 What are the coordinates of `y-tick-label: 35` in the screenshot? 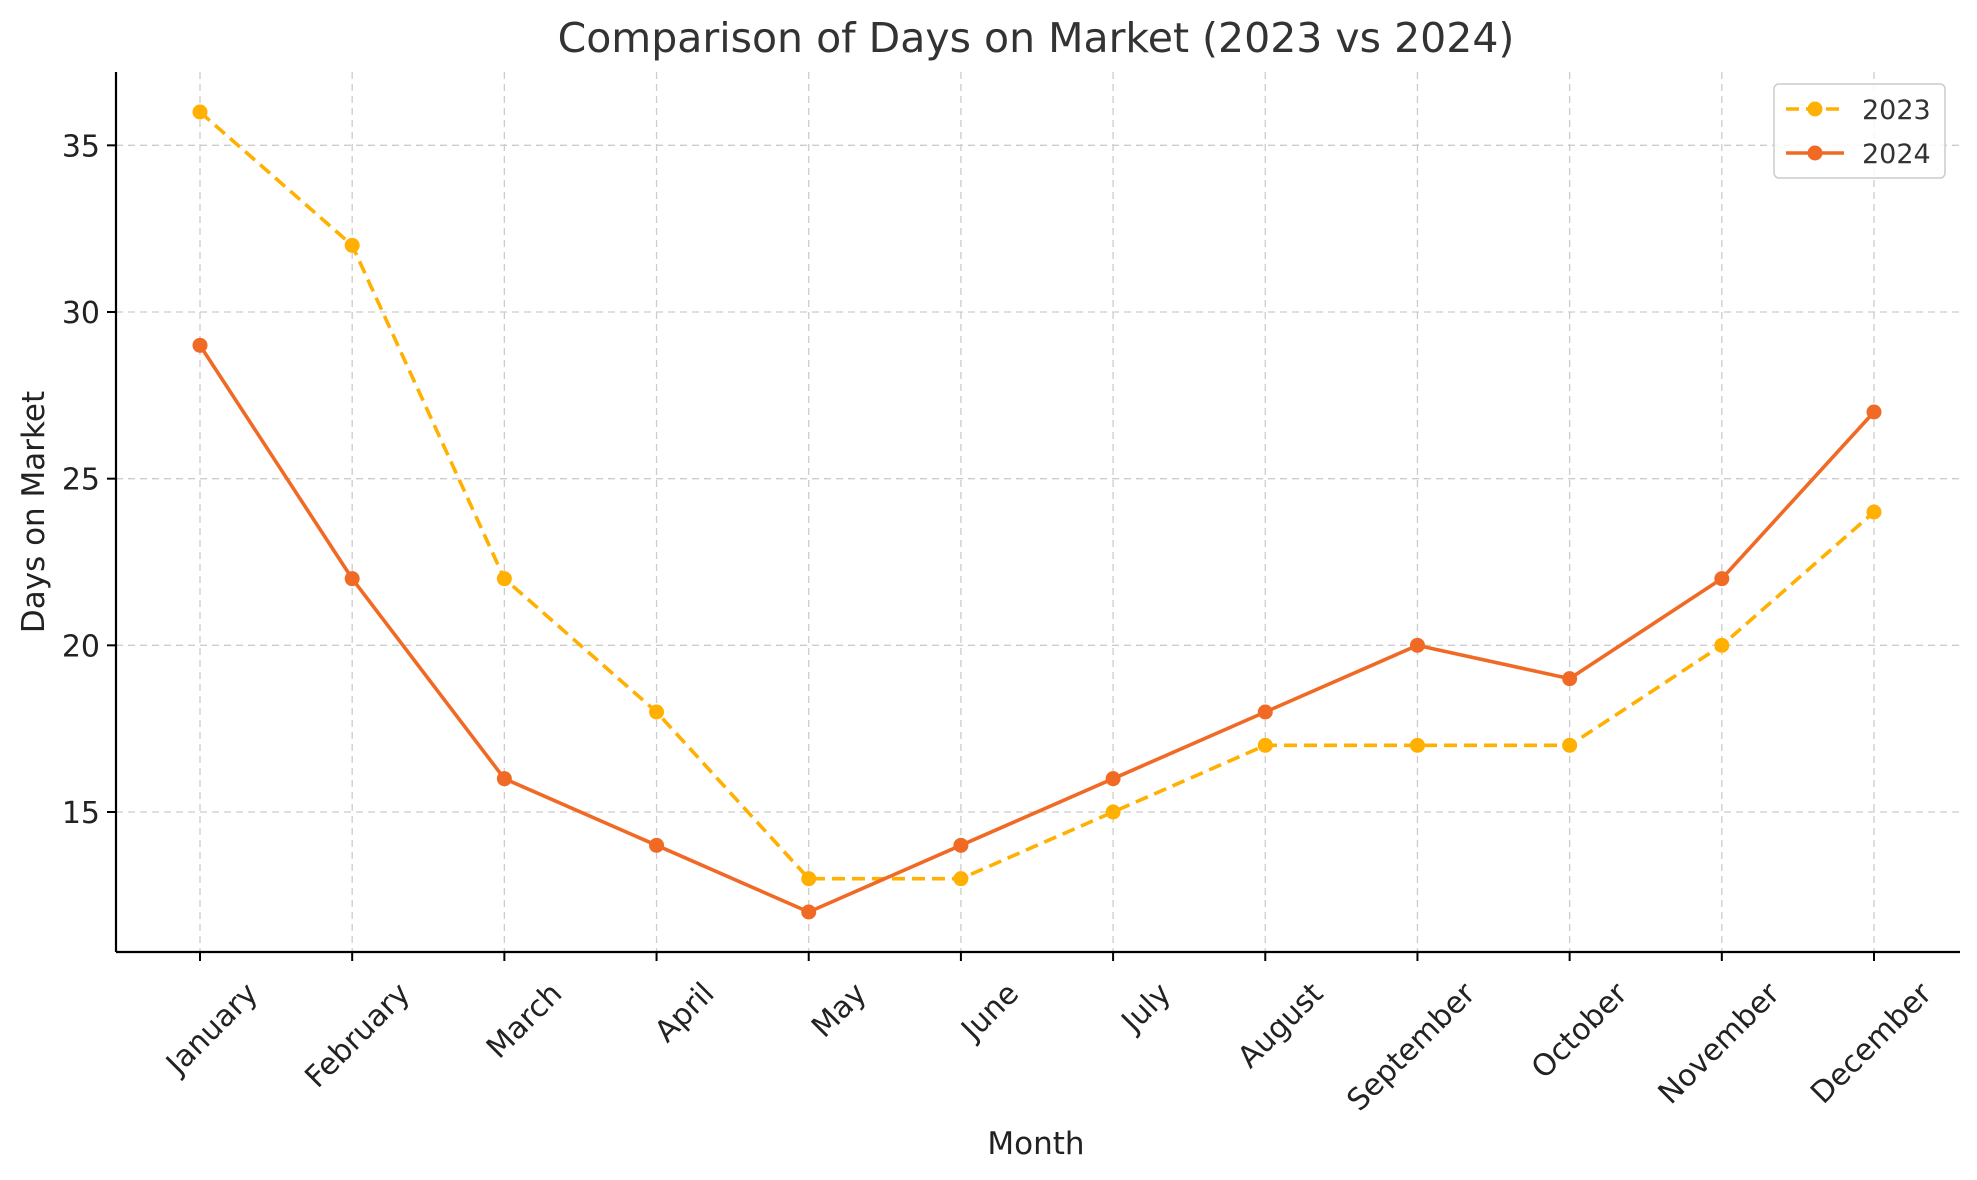 It's located at (81, 146).